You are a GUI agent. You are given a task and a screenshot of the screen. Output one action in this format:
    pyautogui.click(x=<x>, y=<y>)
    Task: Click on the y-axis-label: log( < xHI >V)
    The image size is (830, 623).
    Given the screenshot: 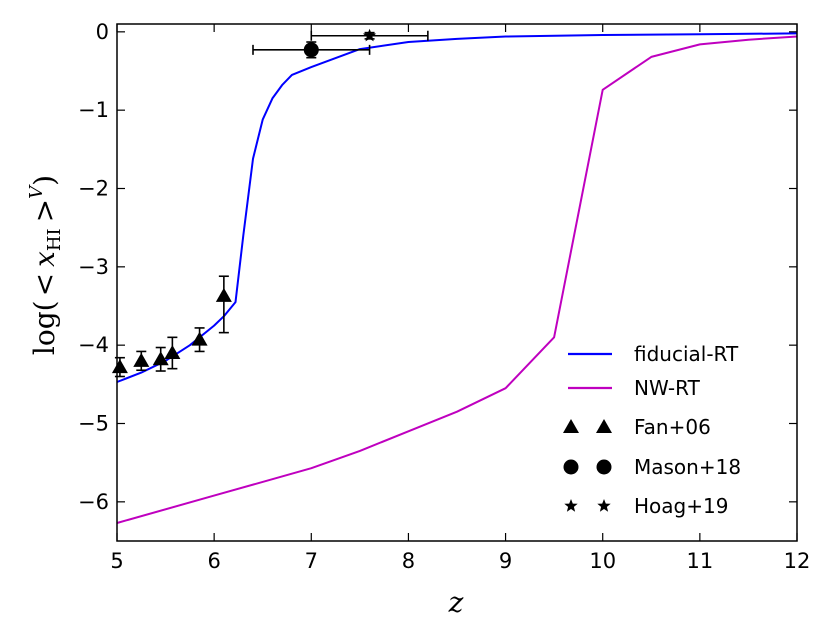 What is the action you would take?
    pyautogui.click(x=45, y=265)
    